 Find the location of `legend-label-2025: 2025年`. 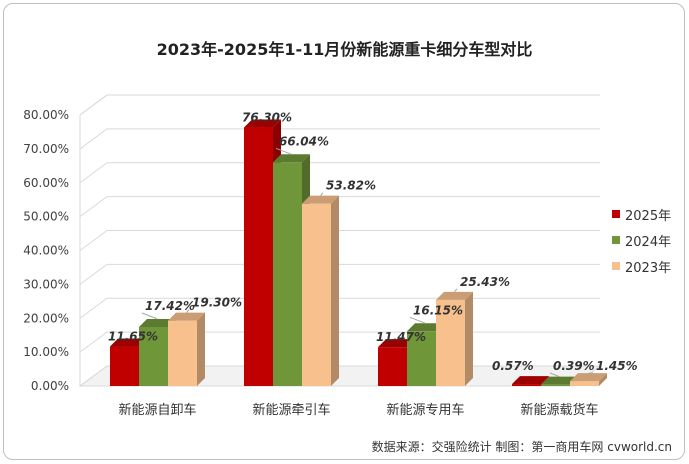

legend-label-2025: 2025年 is located at coordinates (648, 216).